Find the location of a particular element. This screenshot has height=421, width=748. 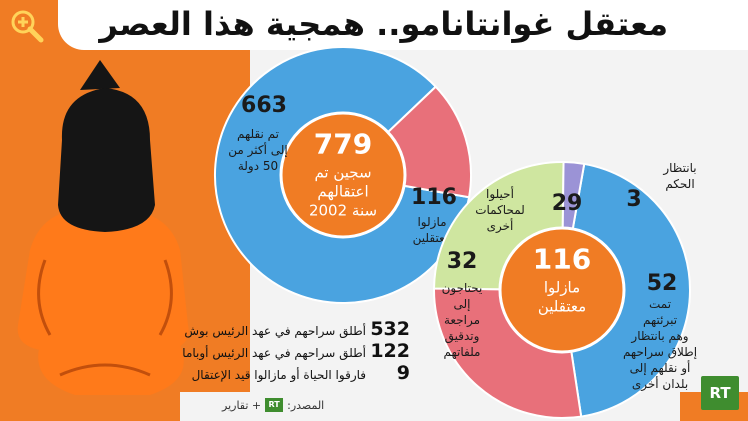

center-value: 116 is located at coordinates (562, 258).